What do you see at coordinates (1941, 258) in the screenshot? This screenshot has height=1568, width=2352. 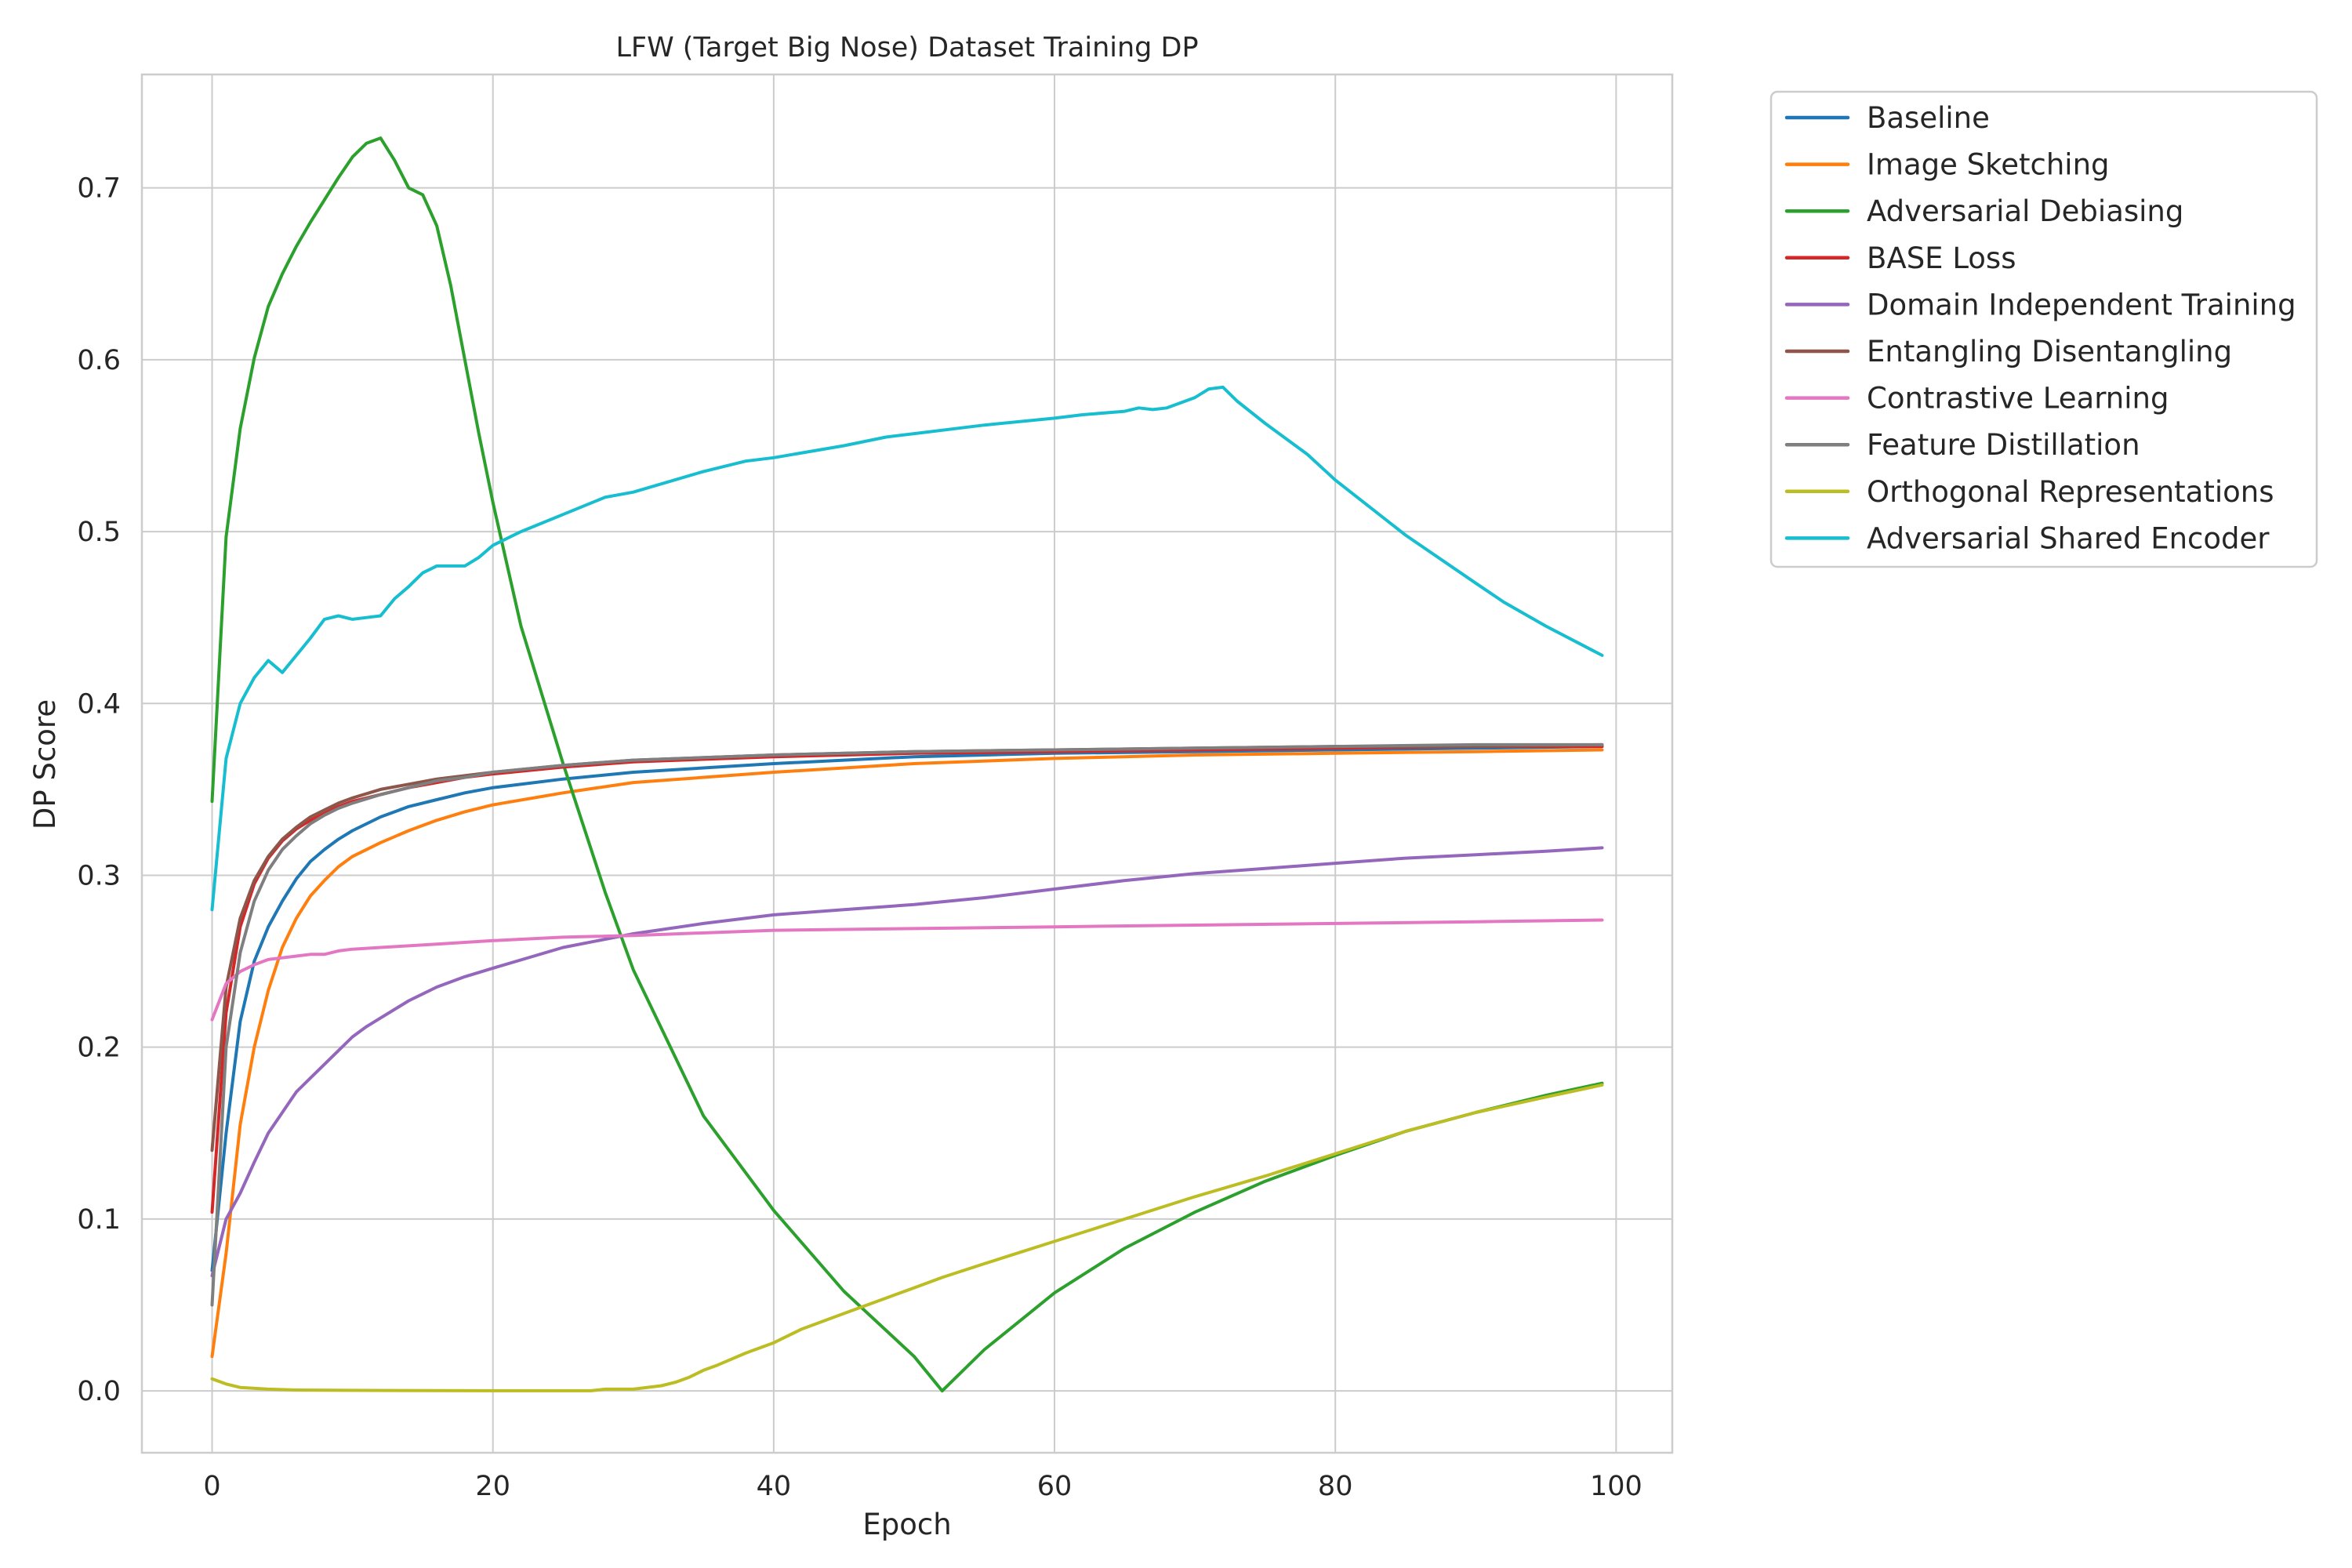 I see `legend-label-base-loss: BASE Loss` at bounding box center [1941, 258].